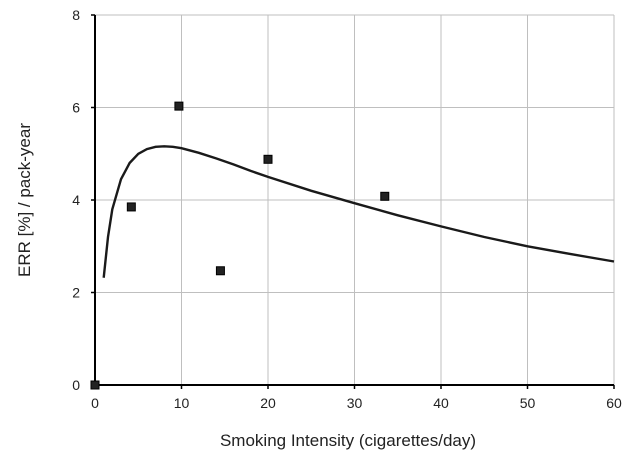 This screenshot has width=629, height=450. I want to click on x-tick-label: 0, so click(95, 403).